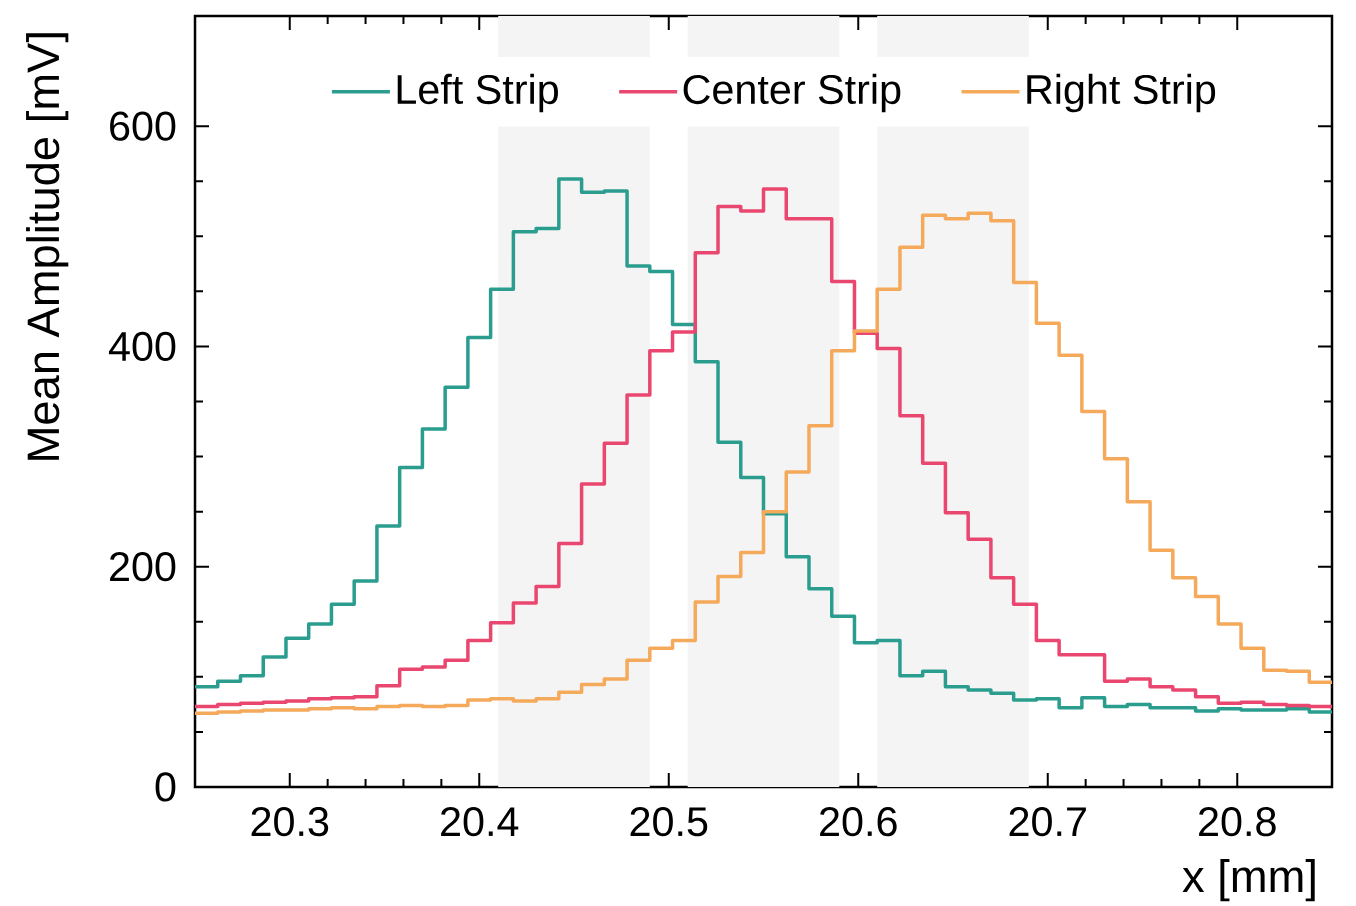  What do you see at coordinates (858, 822) in the screenshot?
I see `x-tick-label: 20.6` at bounding box center [858, 822].